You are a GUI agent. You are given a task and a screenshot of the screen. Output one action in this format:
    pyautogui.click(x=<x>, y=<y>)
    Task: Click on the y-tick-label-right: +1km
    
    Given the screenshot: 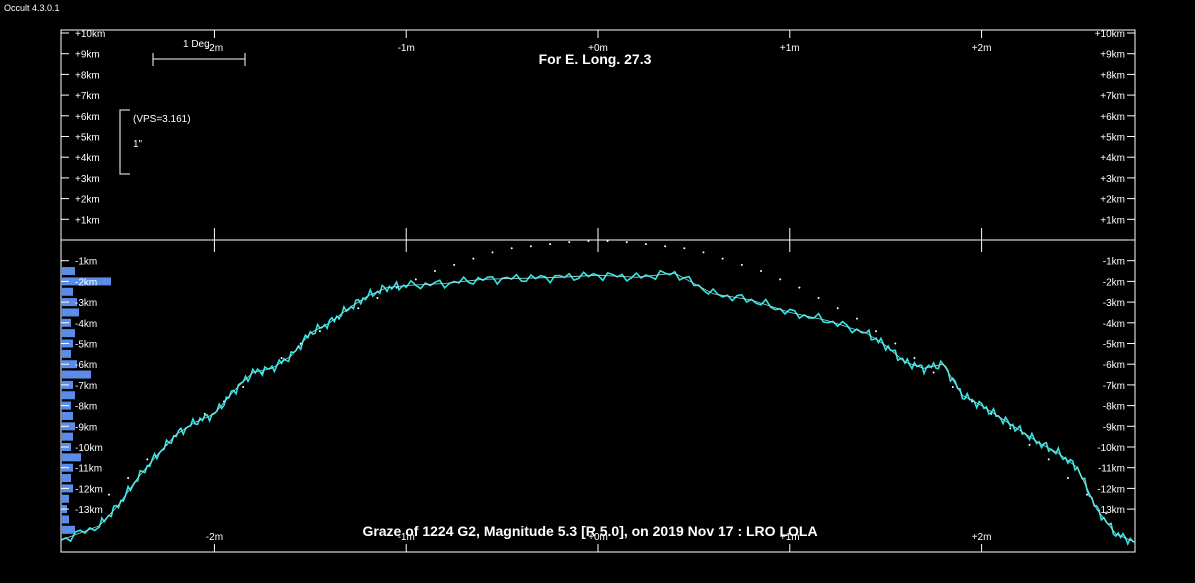 What is the action you would take?
    pyautogui.click(x=1112, y=220)
    